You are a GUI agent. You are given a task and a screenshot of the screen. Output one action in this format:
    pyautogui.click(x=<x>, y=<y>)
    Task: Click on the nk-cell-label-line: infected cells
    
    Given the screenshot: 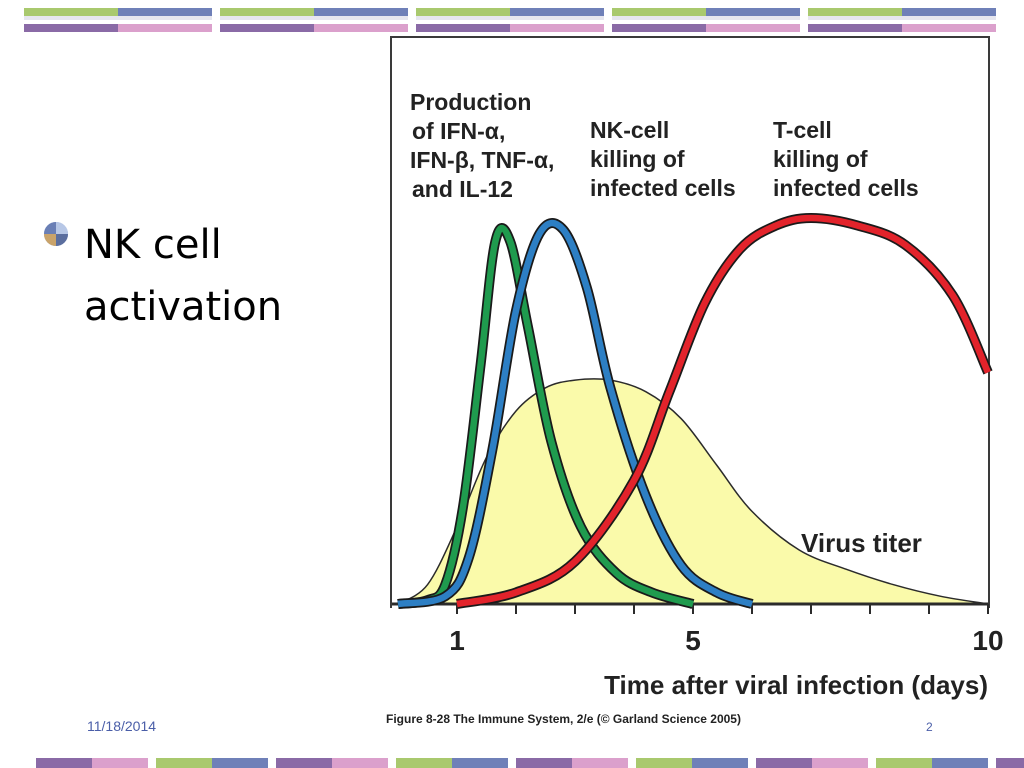 What is the action you would take?
    pyautogui.click(x=663, y=188)
    